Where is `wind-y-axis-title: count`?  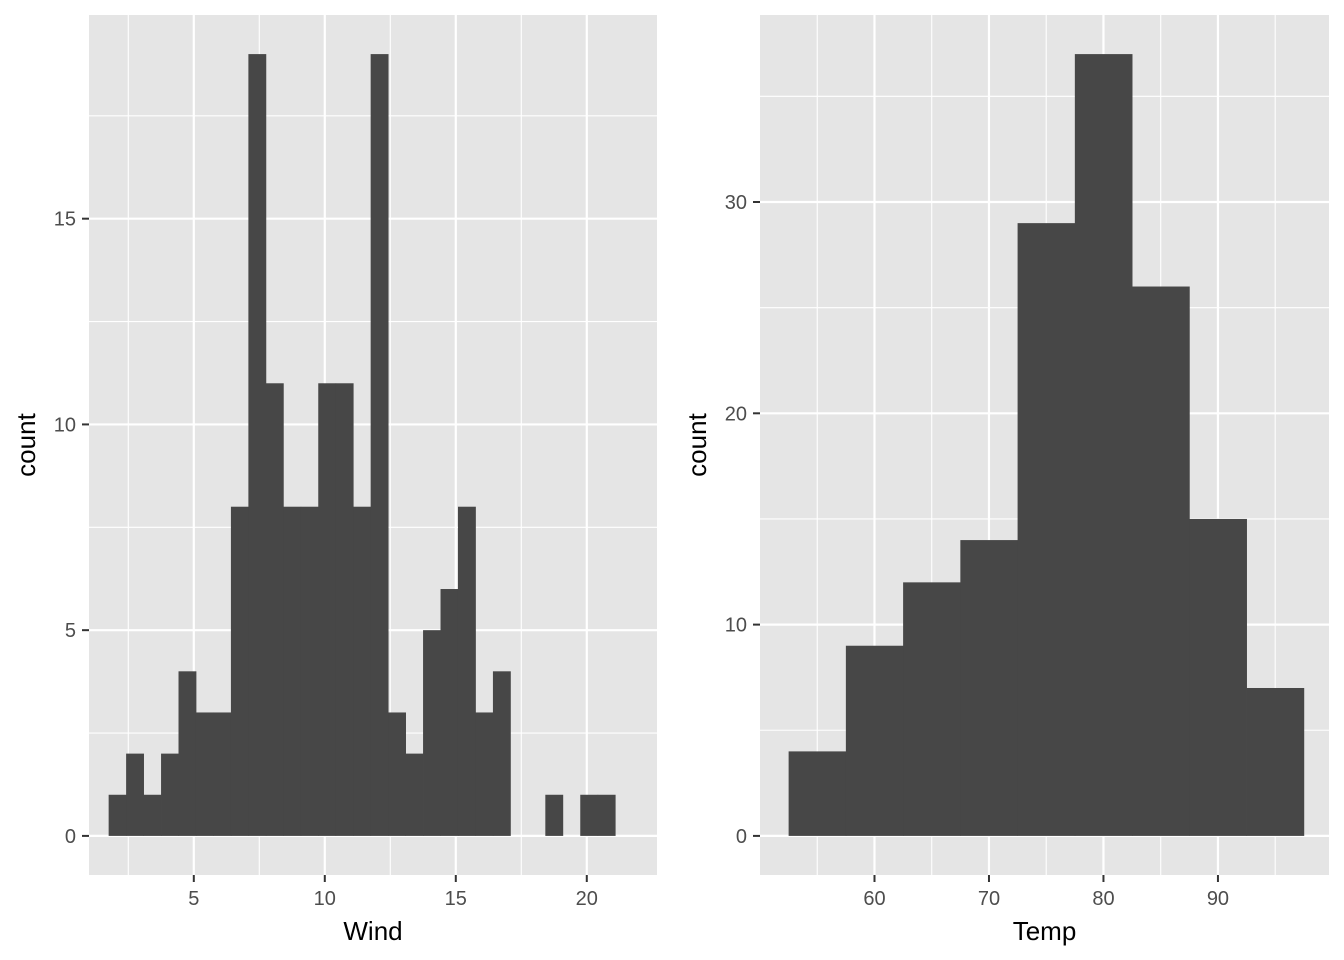 wind-y-axis-title: count is located at coordinates (26, 444).